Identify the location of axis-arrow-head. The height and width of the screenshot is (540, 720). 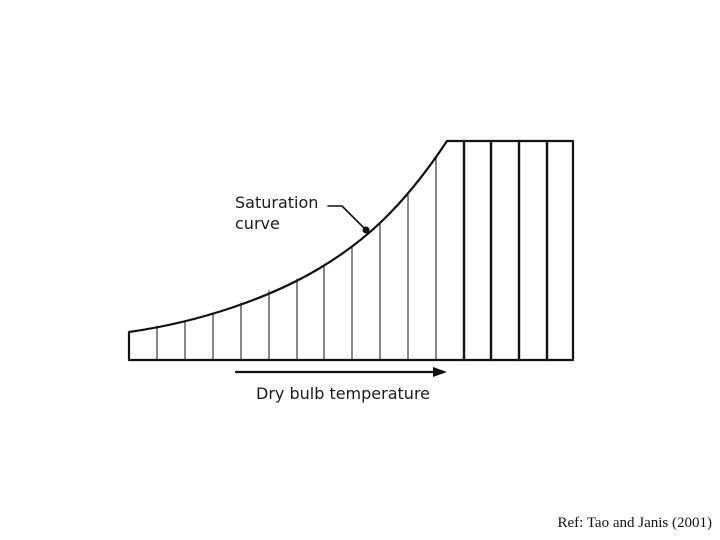
(440, 372).